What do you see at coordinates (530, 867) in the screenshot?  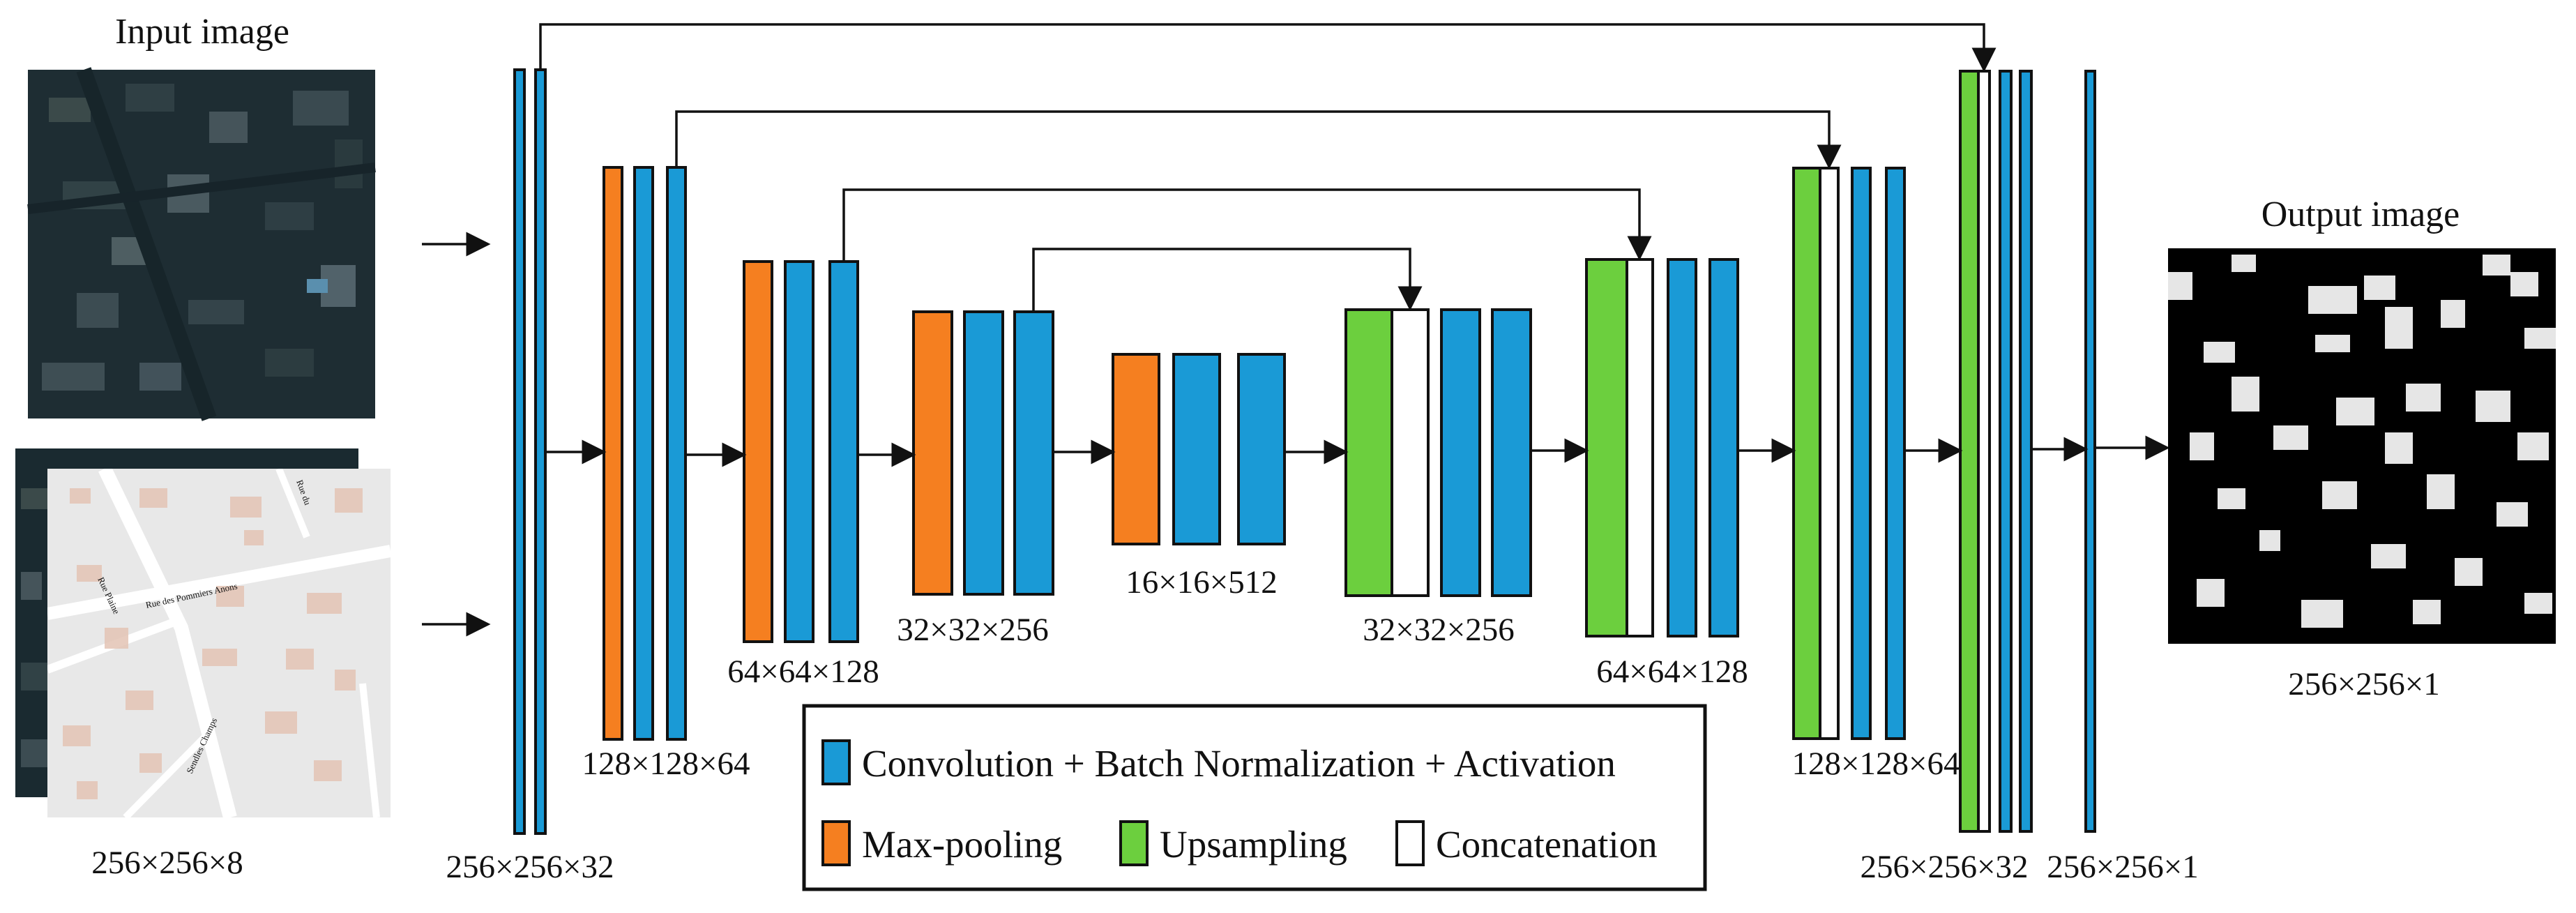 I see `stage-label-256x256x32: 256×256×32` at bounding box center [530, 867].